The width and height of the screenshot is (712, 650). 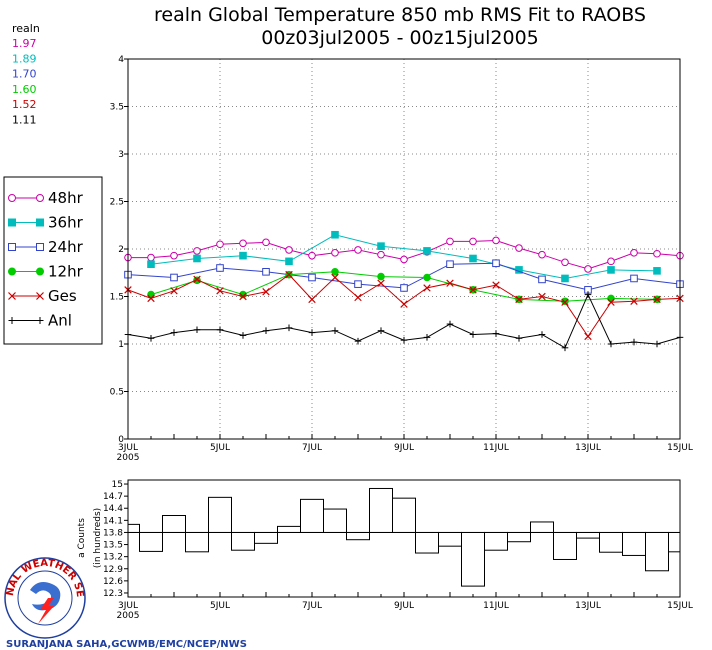 What do you see at coordinates (40, 320) in the screenshot?
I see `legend-marker-right-Anl` at bounding box center [40, 320].